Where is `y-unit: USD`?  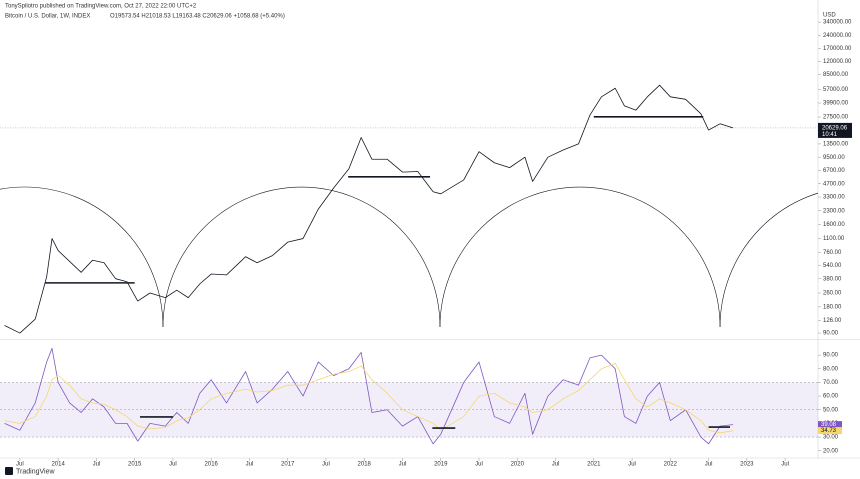
y-unit: USD is located at coordinates (829, 16).